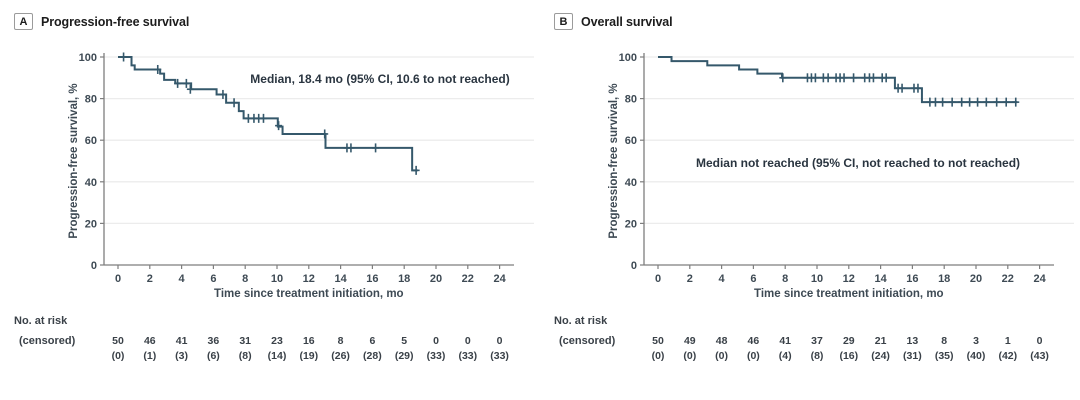  What do you see at coordinates (182, 341) in the screenshot?
I see `at-risk-count: 41` at bounding box center [182, 341].